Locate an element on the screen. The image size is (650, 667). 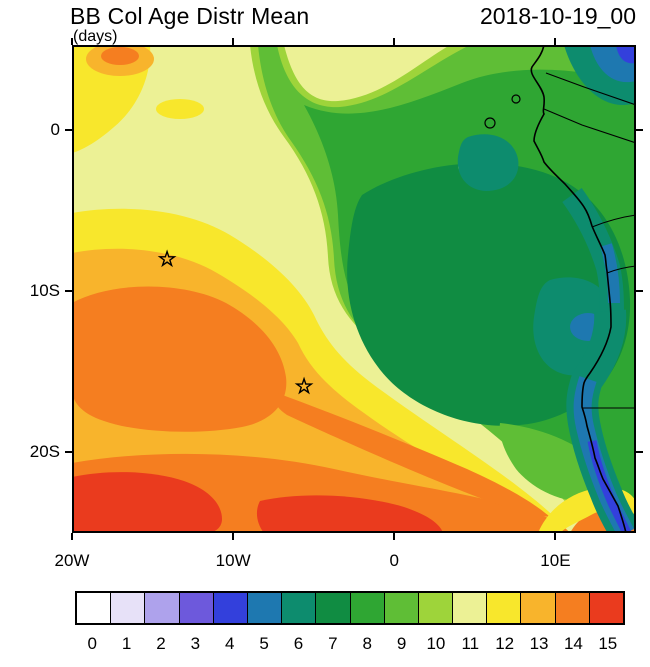
contour-region-level-9-se-wedge is located at coordinates (555, 462).